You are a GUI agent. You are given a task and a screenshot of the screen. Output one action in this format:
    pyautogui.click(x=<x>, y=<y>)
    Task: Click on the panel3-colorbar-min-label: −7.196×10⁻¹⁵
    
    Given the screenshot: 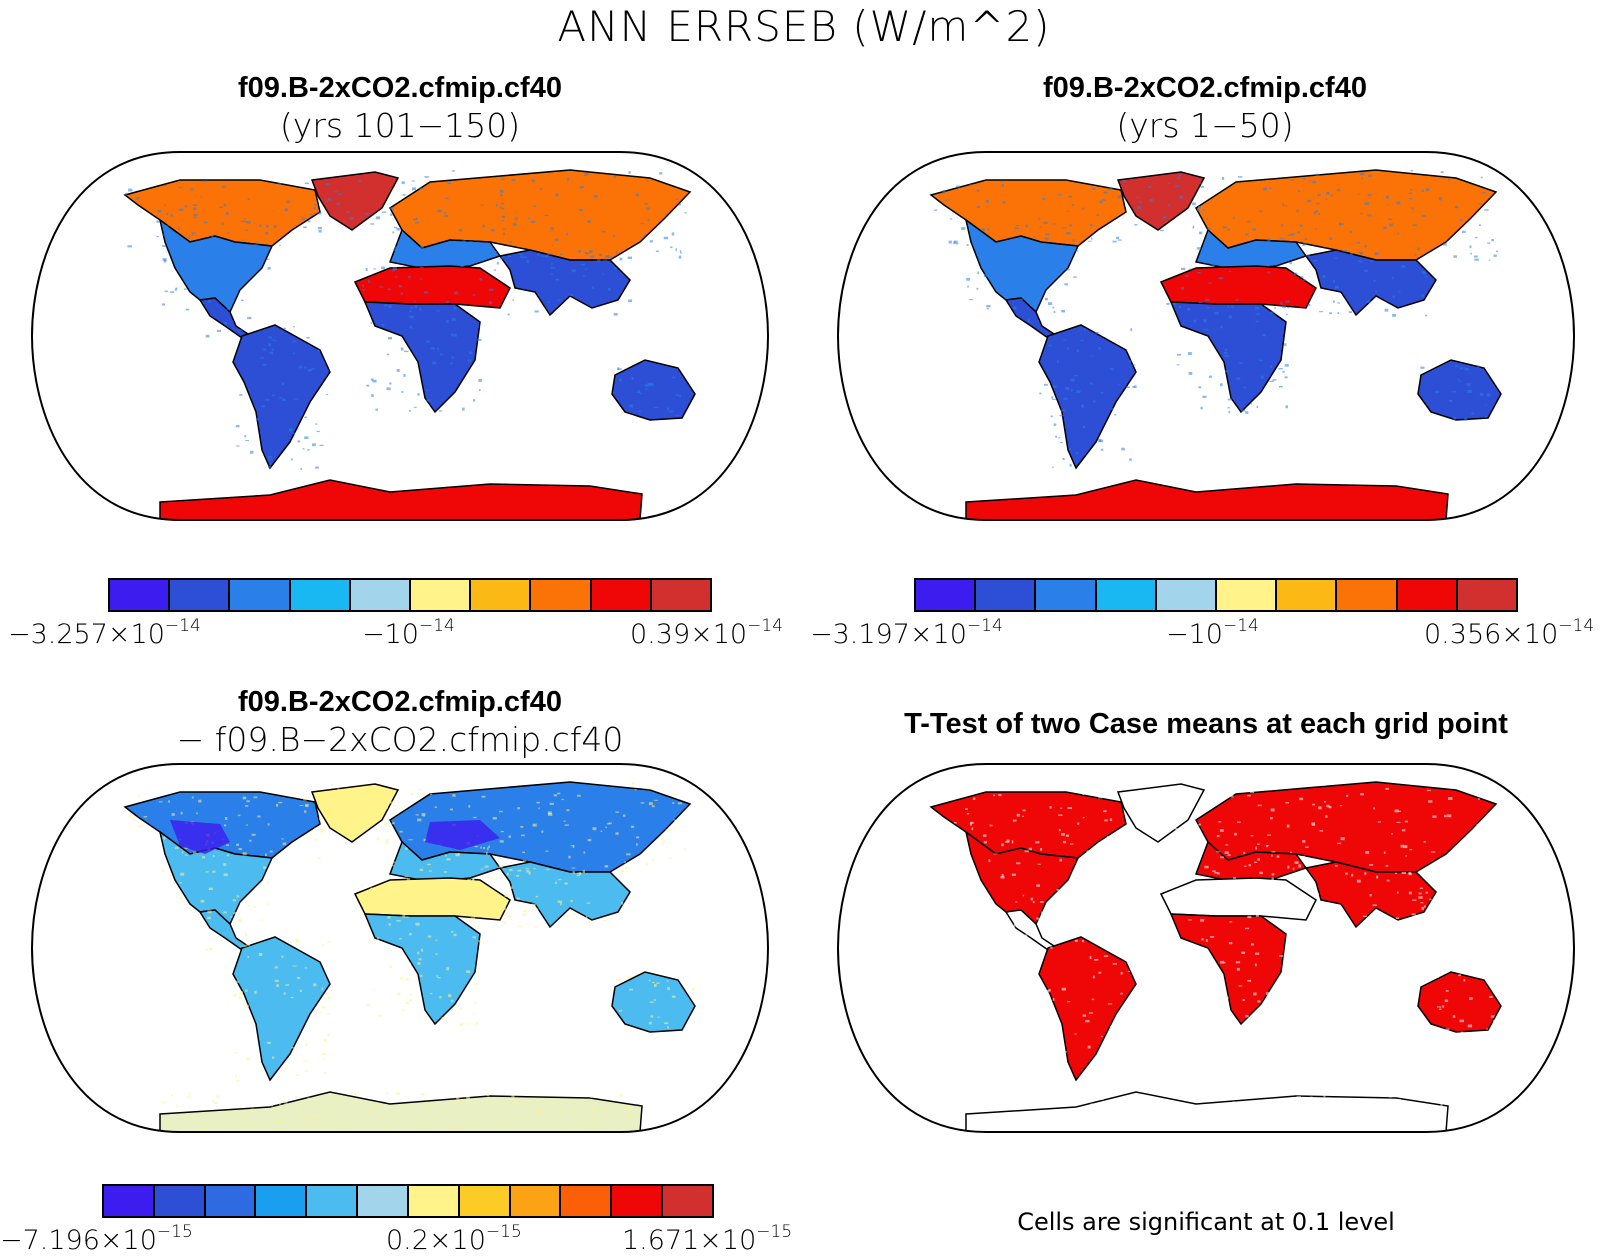 What is the action you would take?
    pyautogui.click(x=96, y=1239)
    